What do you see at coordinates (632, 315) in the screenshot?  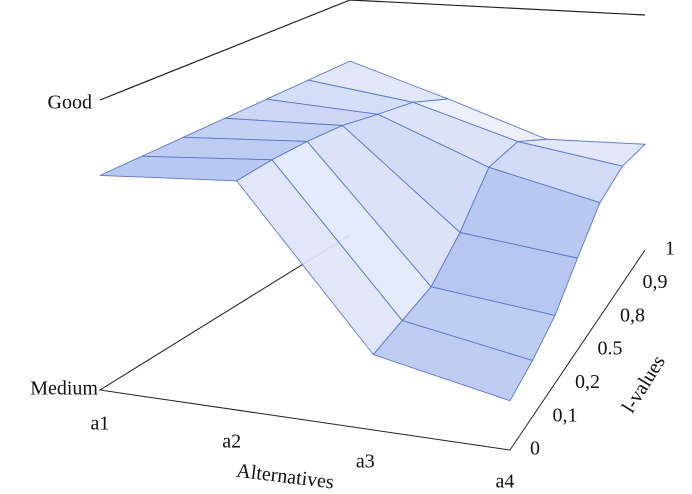 I see `y-tick-label: 0,8` at bounding box center [632, 315].